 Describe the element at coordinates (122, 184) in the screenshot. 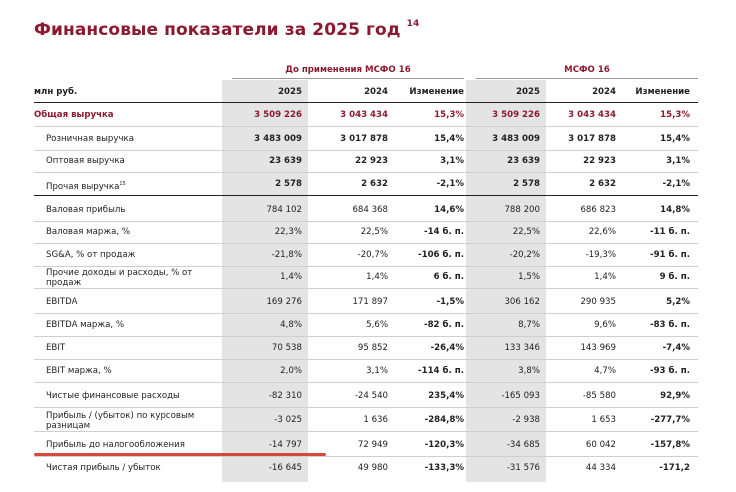

I see `row-label-footnote: 15` at that location.